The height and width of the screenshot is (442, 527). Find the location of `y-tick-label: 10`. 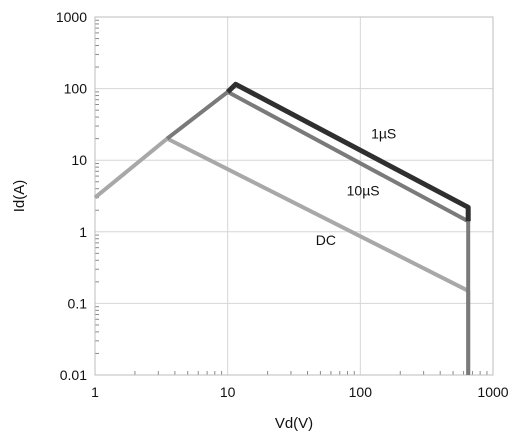

y-tick-label: 10 is located at coordinates (79, 160).